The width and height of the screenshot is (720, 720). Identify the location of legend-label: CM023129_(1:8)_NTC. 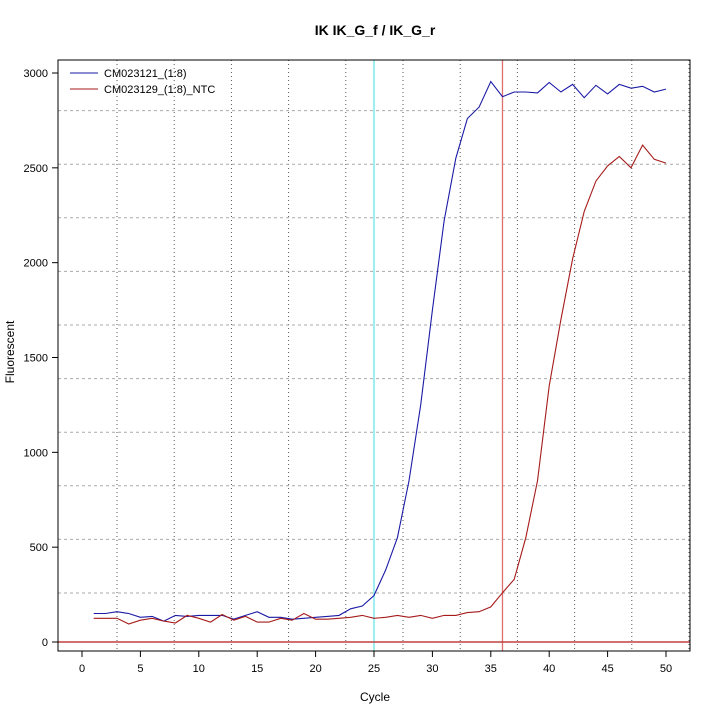
(159, 90).